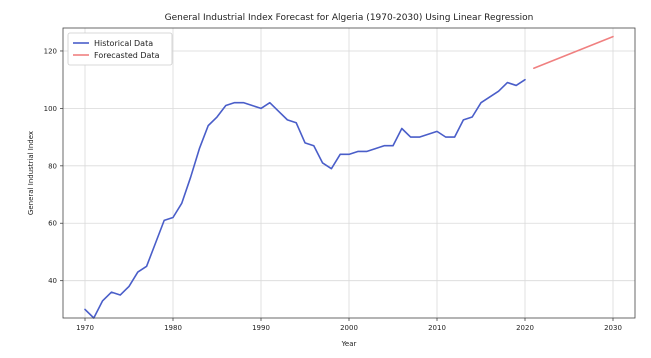 The height and width of the screenshot is (358, 651). Describe the element at coordinates (50, 51) in the screenshot. I see `y-tick-label: 120` at that location.